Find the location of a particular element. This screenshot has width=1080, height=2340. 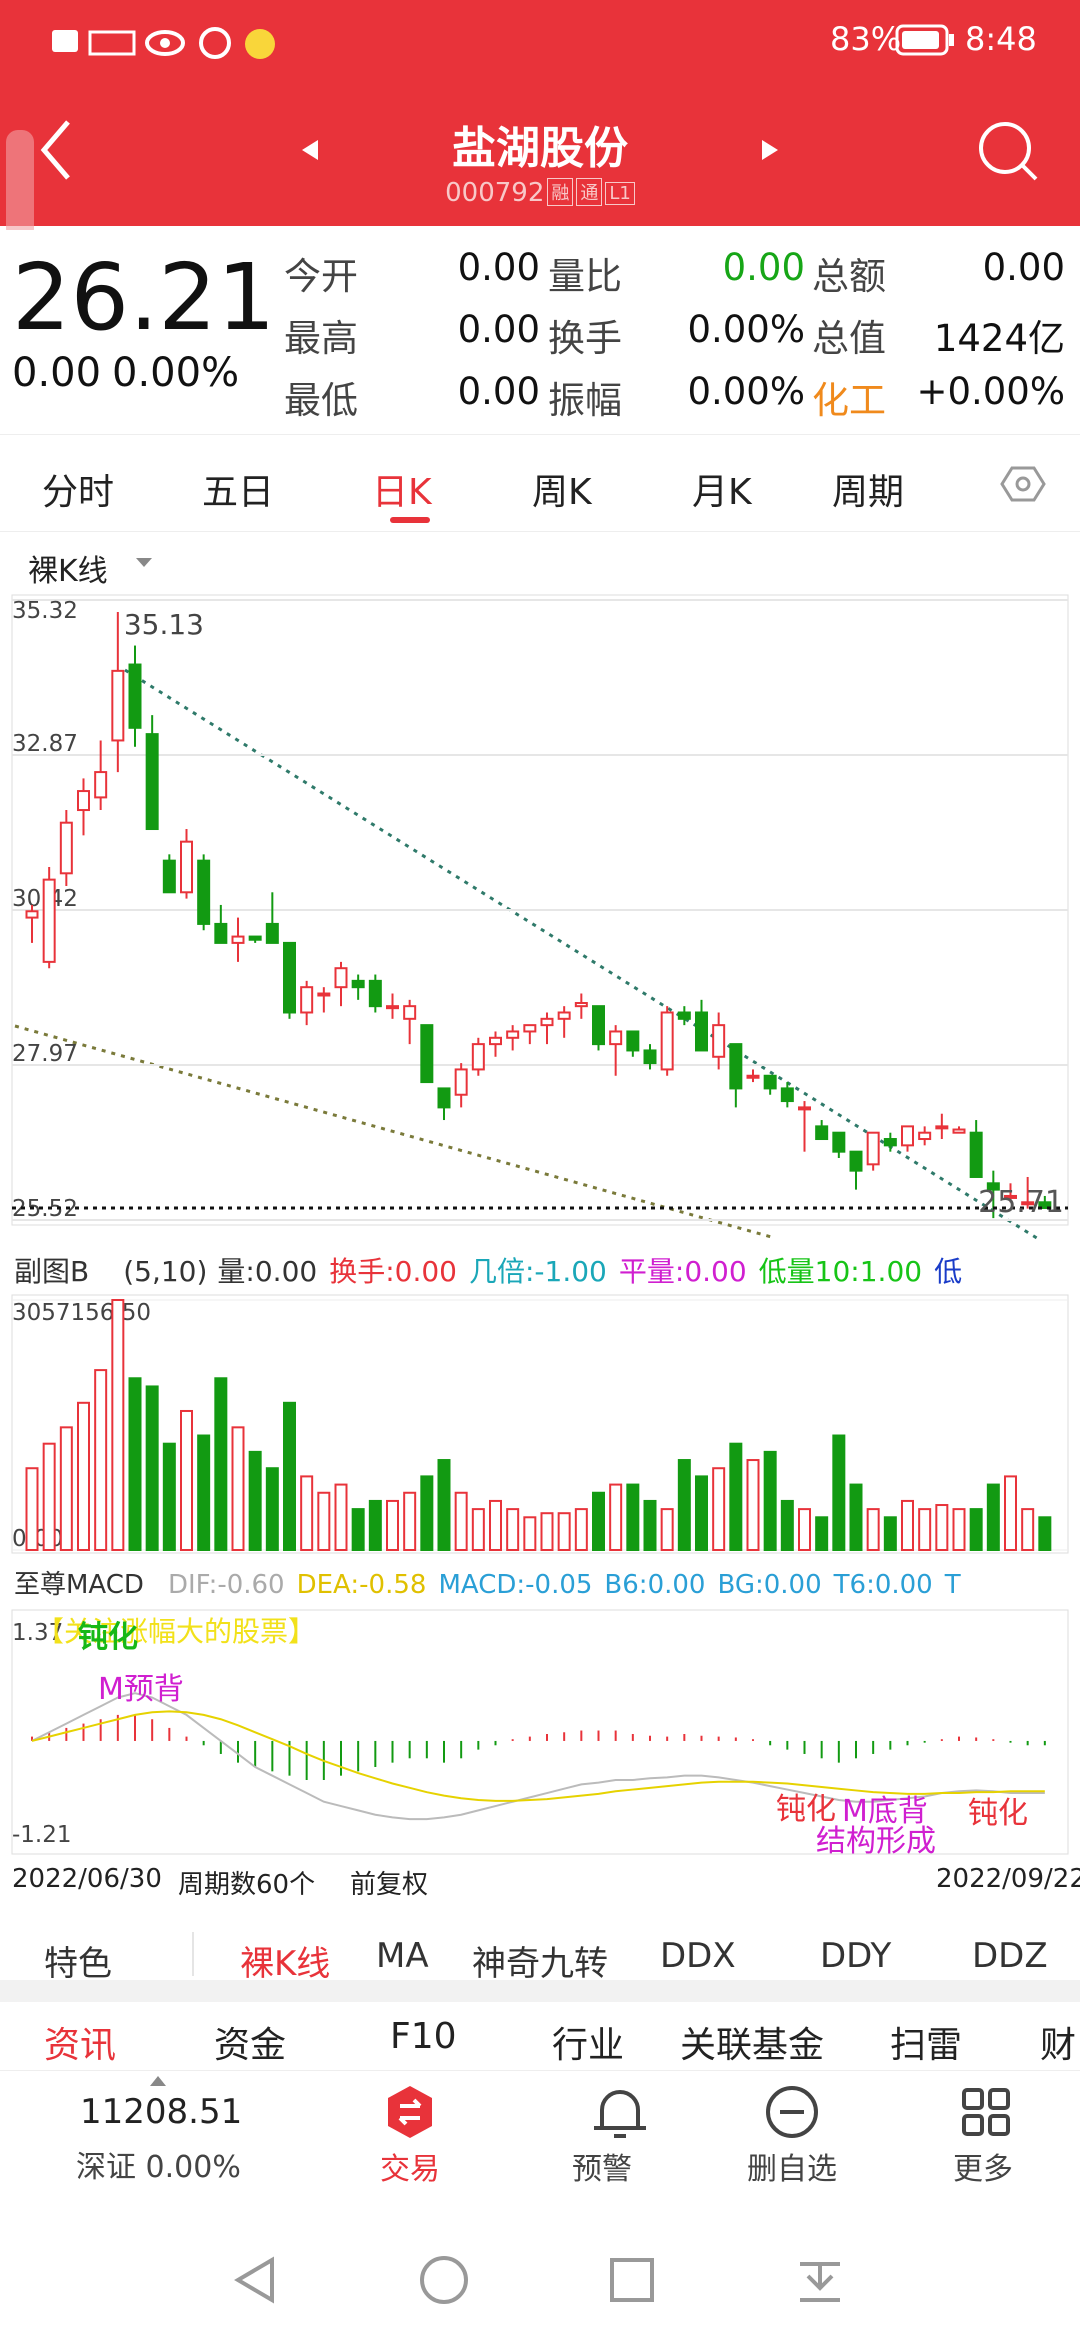

indicator-tab: DDZ is located at coordinates (1010, 1956).